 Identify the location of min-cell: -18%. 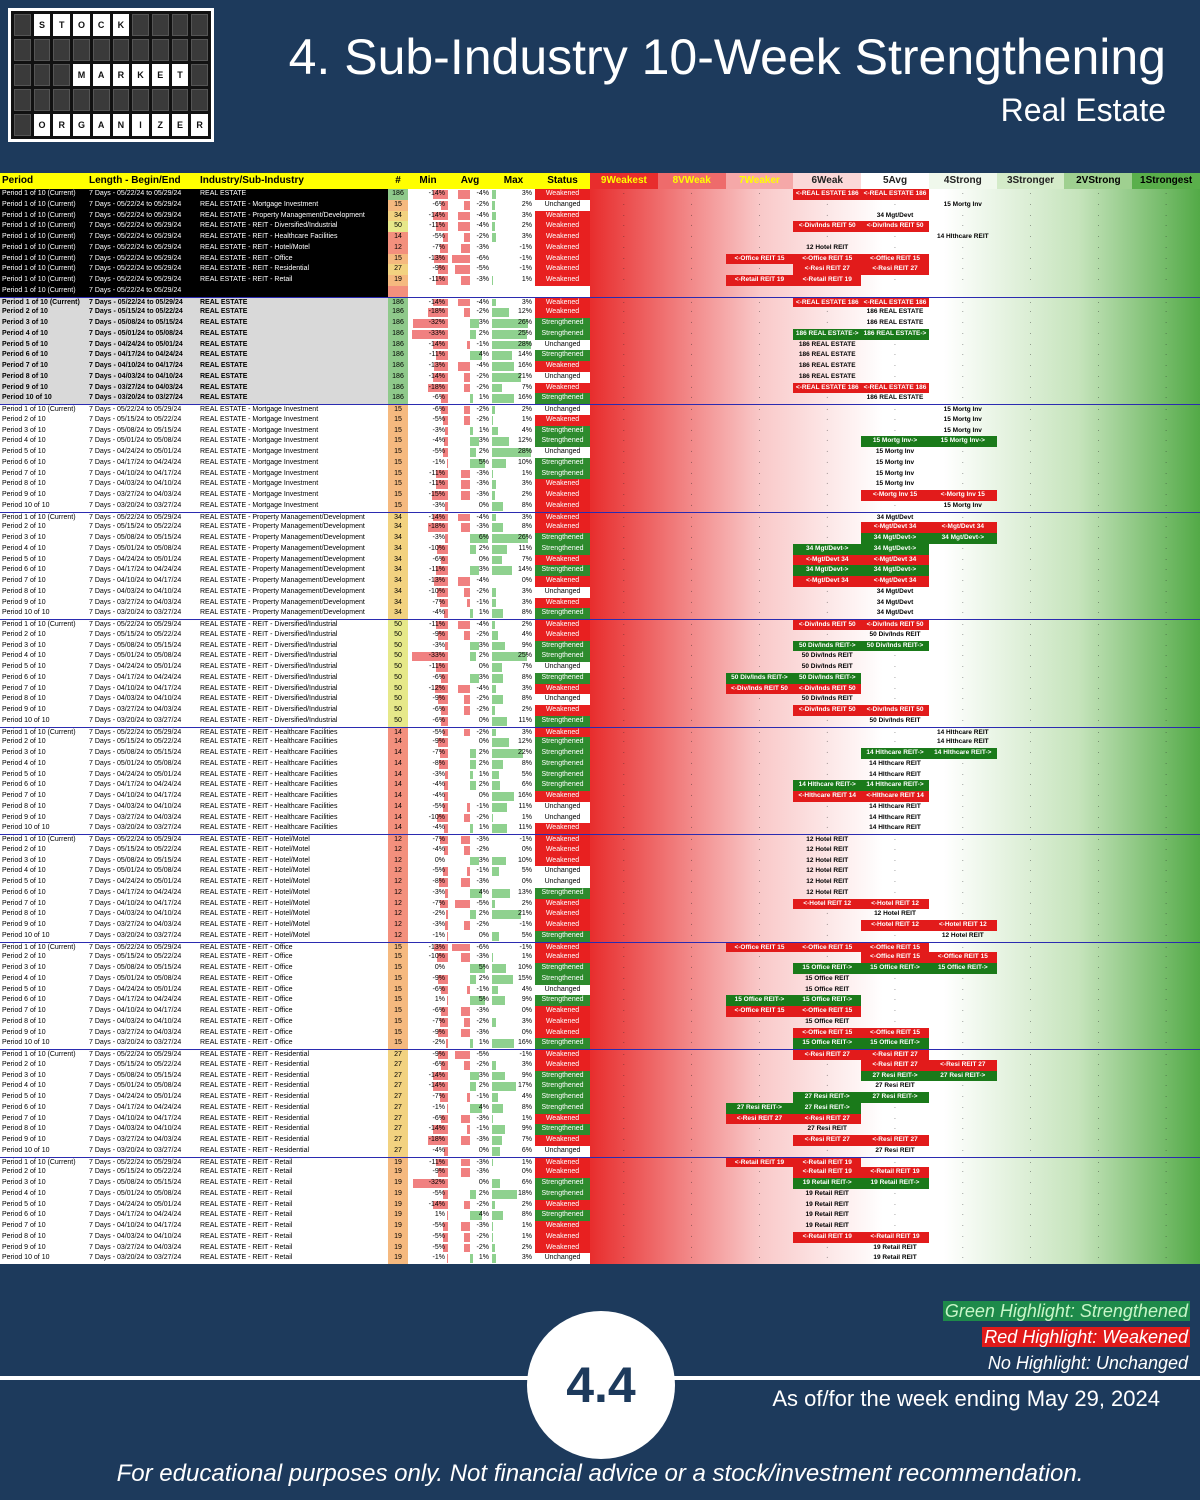
(428, 388).